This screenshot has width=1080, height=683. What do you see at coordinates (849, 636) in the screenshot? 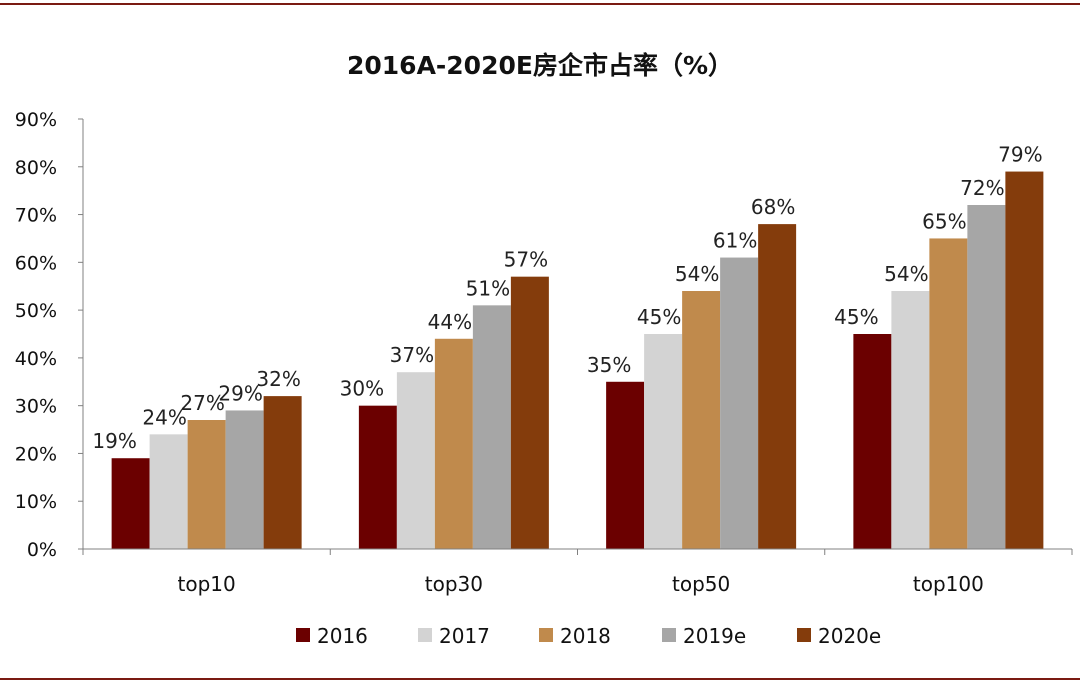
I see `legend-label: 2020e` at bounding box center [849, 636].